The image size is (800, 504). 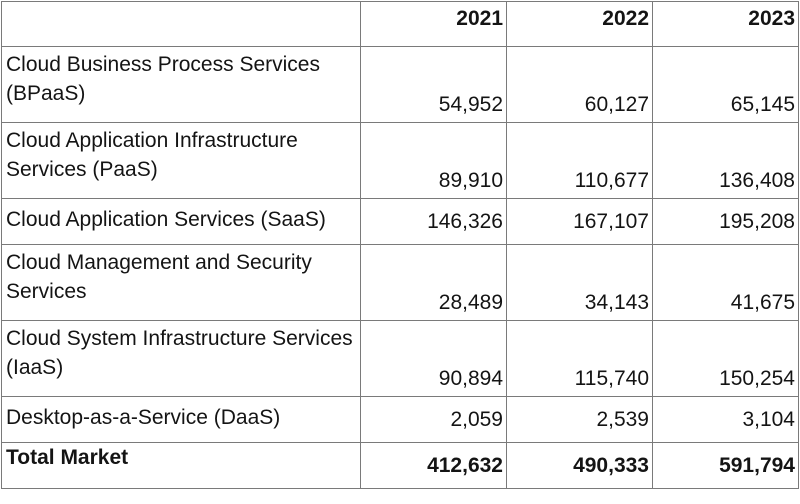 I want to click on total-row: Total Market 412,632 490,333 591,794, so click(x=400, y=465).